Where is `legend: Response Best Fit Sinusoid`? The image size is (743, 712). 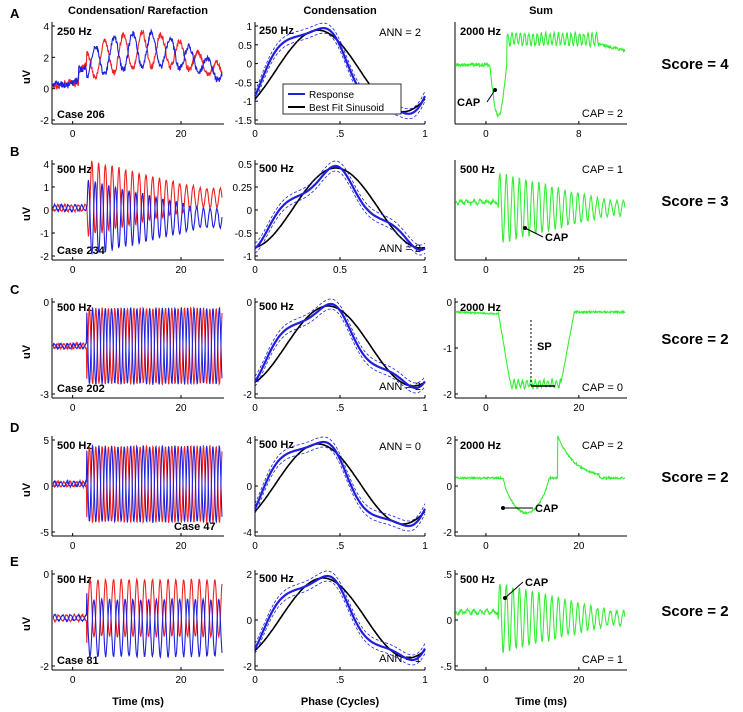 legend: Response Best Fit Sinusoid is located at coordinates (342, 99).